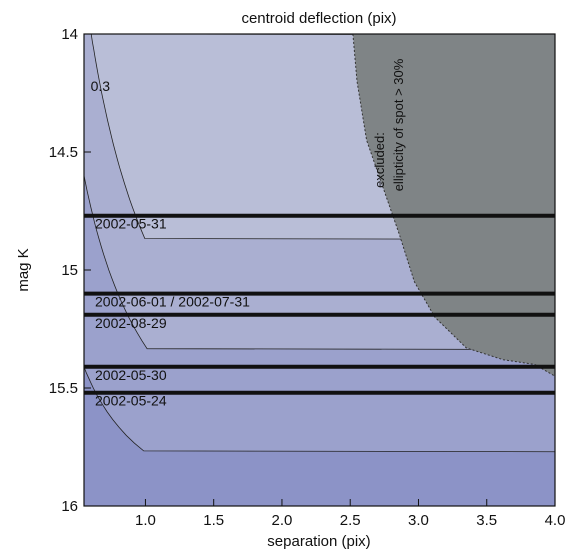  What do you see at coordinates (318, 541) in the screenshot?
I see `x-axis-label: separation (pix)` at bounding box center [318, 541].